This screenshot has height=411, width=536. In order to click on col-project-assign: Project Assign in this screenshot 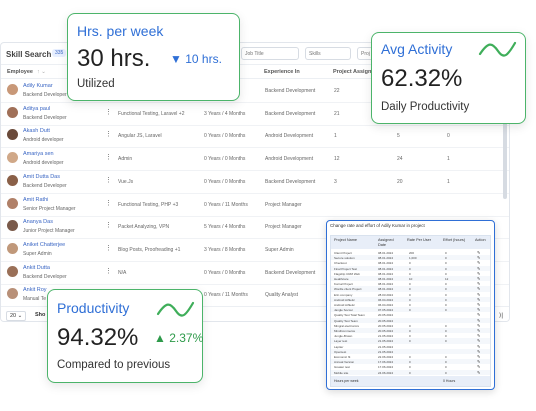, I will do `click(352, 72)`.